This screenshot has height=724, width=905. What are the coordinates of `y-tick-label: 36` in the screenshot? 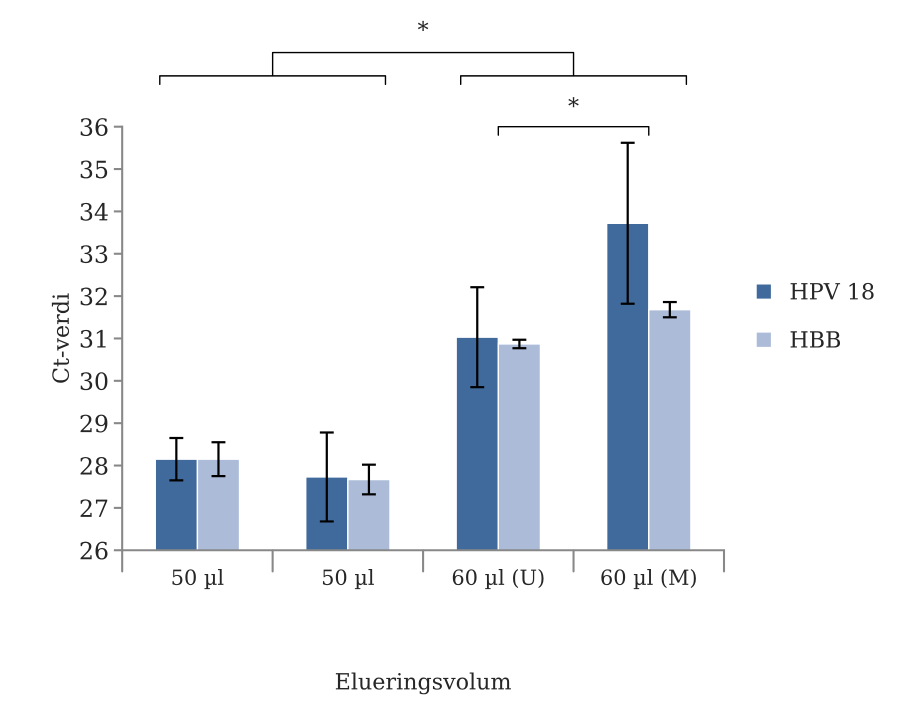 It's located at (94, 127).